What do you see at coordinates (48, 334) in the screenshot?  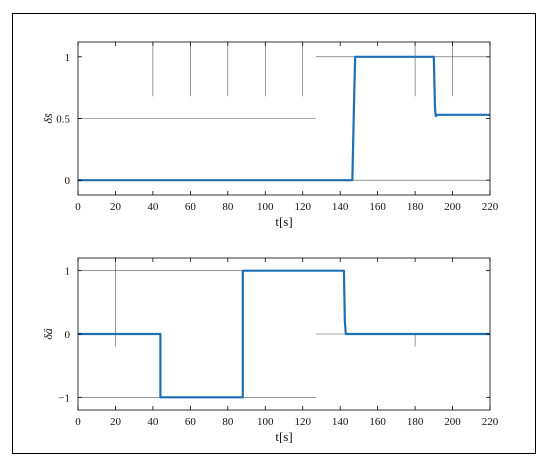 I see `y-axis-label: δā` at bounding box center [48, 334].